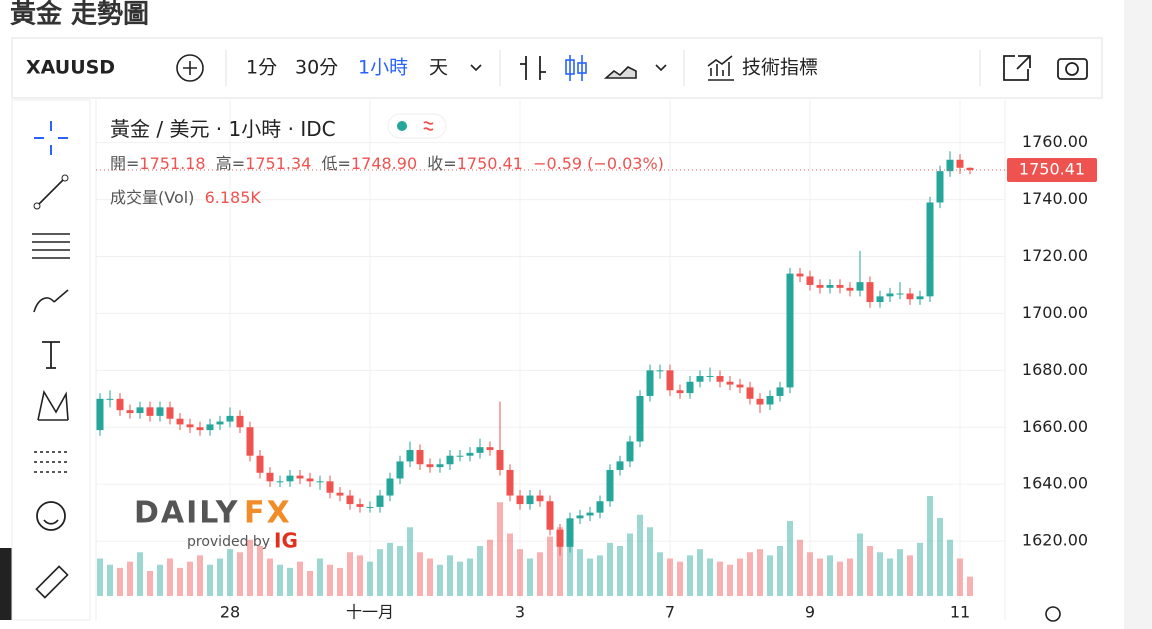 The width and height of the screenshot is (1152, 629). I want to click on bar-icon, so click(533, 68).